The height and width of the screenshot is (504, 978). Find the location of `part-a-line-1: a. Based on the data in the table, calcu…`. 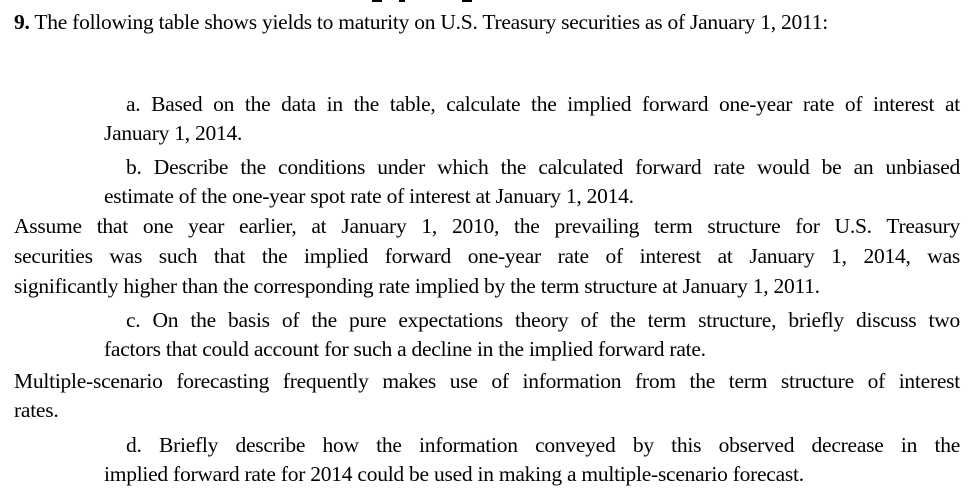

part-a-line-1: a. Based on the data in the table, calcu… is located at coordinates (543, 104).